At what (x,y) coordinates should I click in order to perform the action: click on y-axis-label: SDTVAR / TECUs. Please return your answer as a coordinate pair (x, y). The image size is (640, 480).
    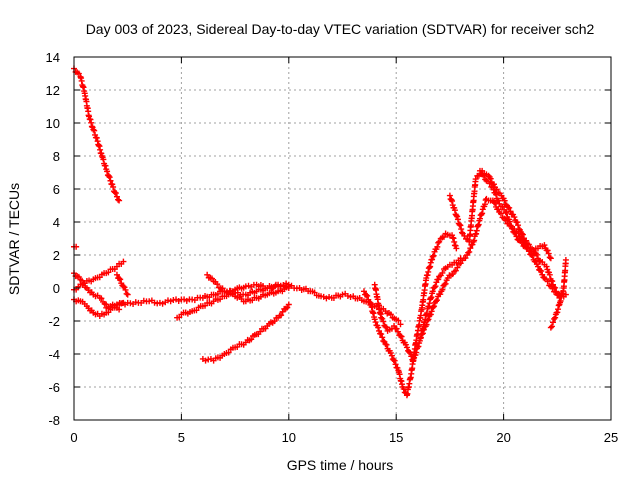
    Looking at the image, I should click on (14, 239).